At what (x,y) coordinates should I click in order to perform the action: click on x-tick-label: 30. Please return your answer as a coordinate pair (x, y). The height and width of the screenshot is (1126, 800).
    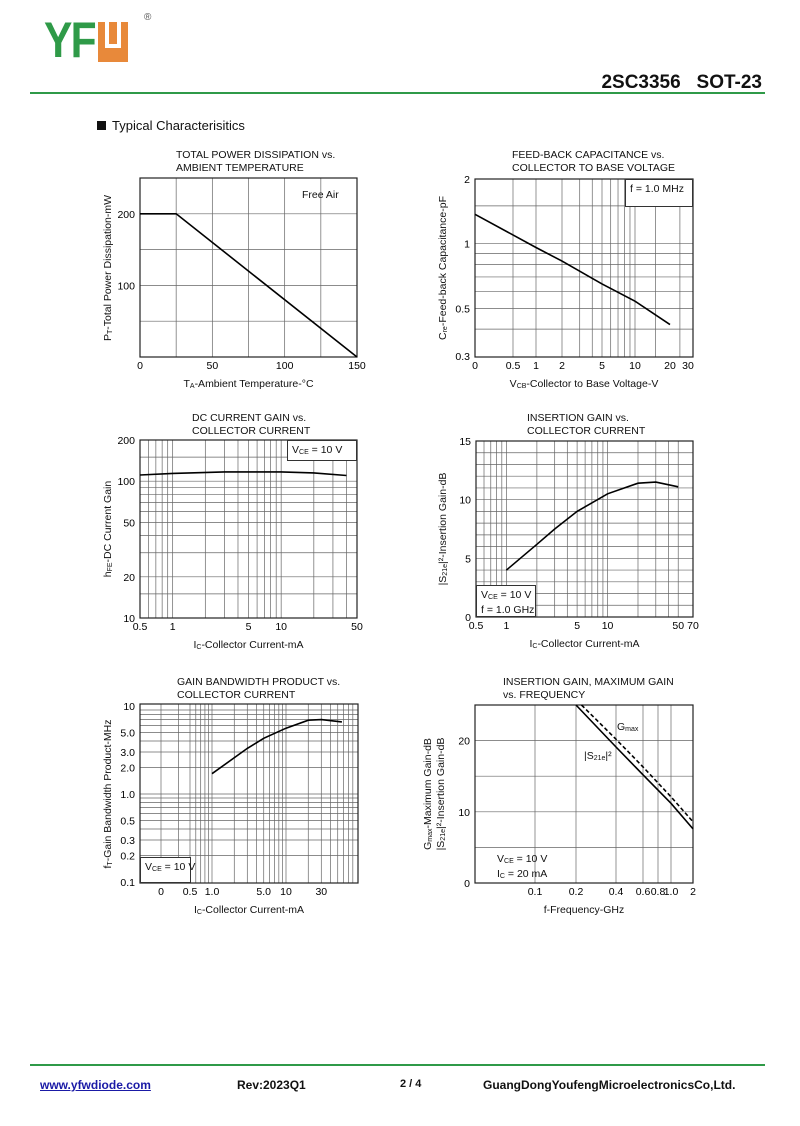
    Looking at the image, I should click on (688, 366).